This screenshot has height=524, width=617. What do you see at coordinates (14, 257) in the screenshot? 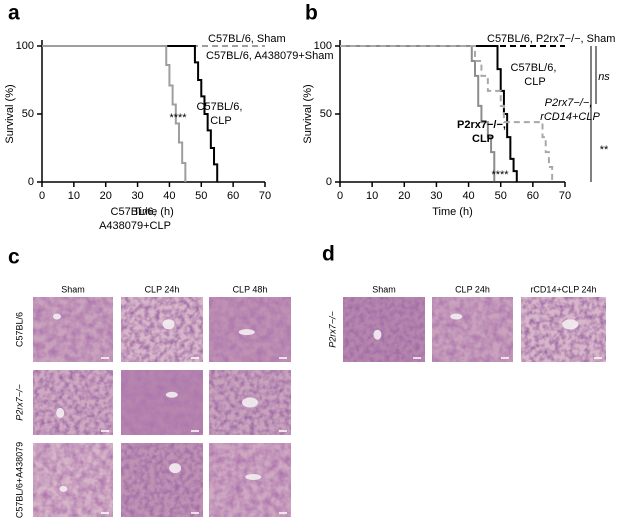
I see `panel-label: c` at bounding box center [14, 257].